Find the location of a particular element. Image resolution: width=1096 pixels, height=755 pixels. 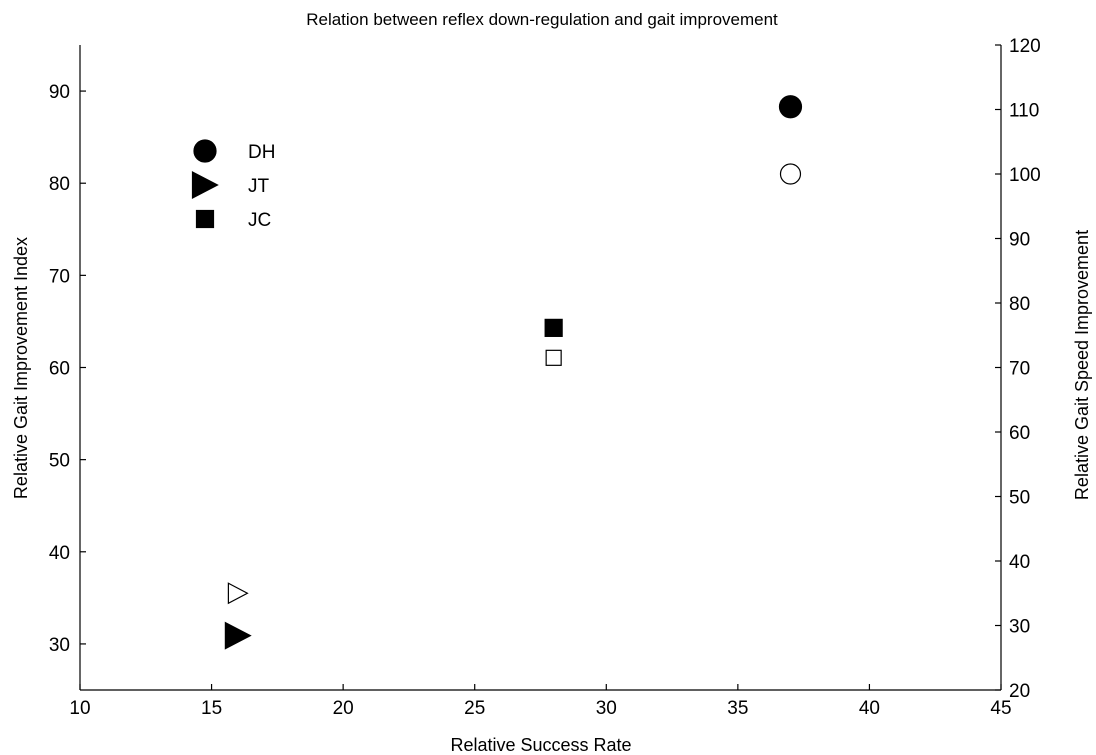

y-tick-label: 30 is located at coordinates (59, 645).